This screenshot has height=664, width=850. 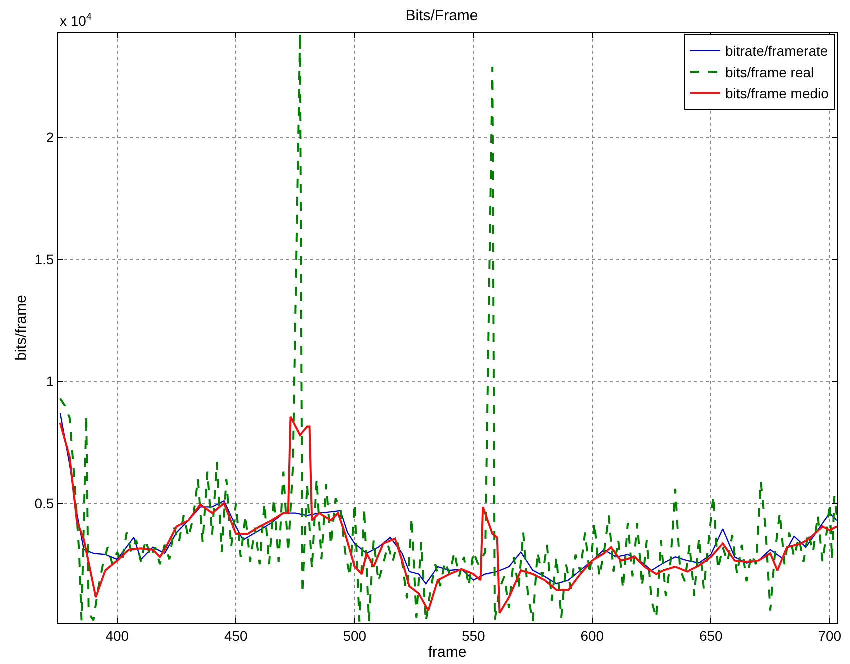 What do you see at coordinates (76, 20) in the screenshot?
I see `text: x 10$^{4}$` at bounding box center [76, 20].